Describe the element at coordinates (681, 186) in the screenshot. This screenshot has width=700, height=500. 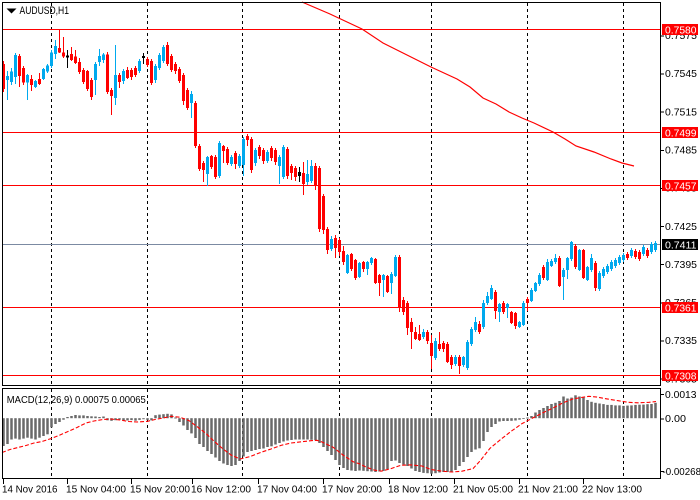
I see `svg-text: 0.7457` at that location.